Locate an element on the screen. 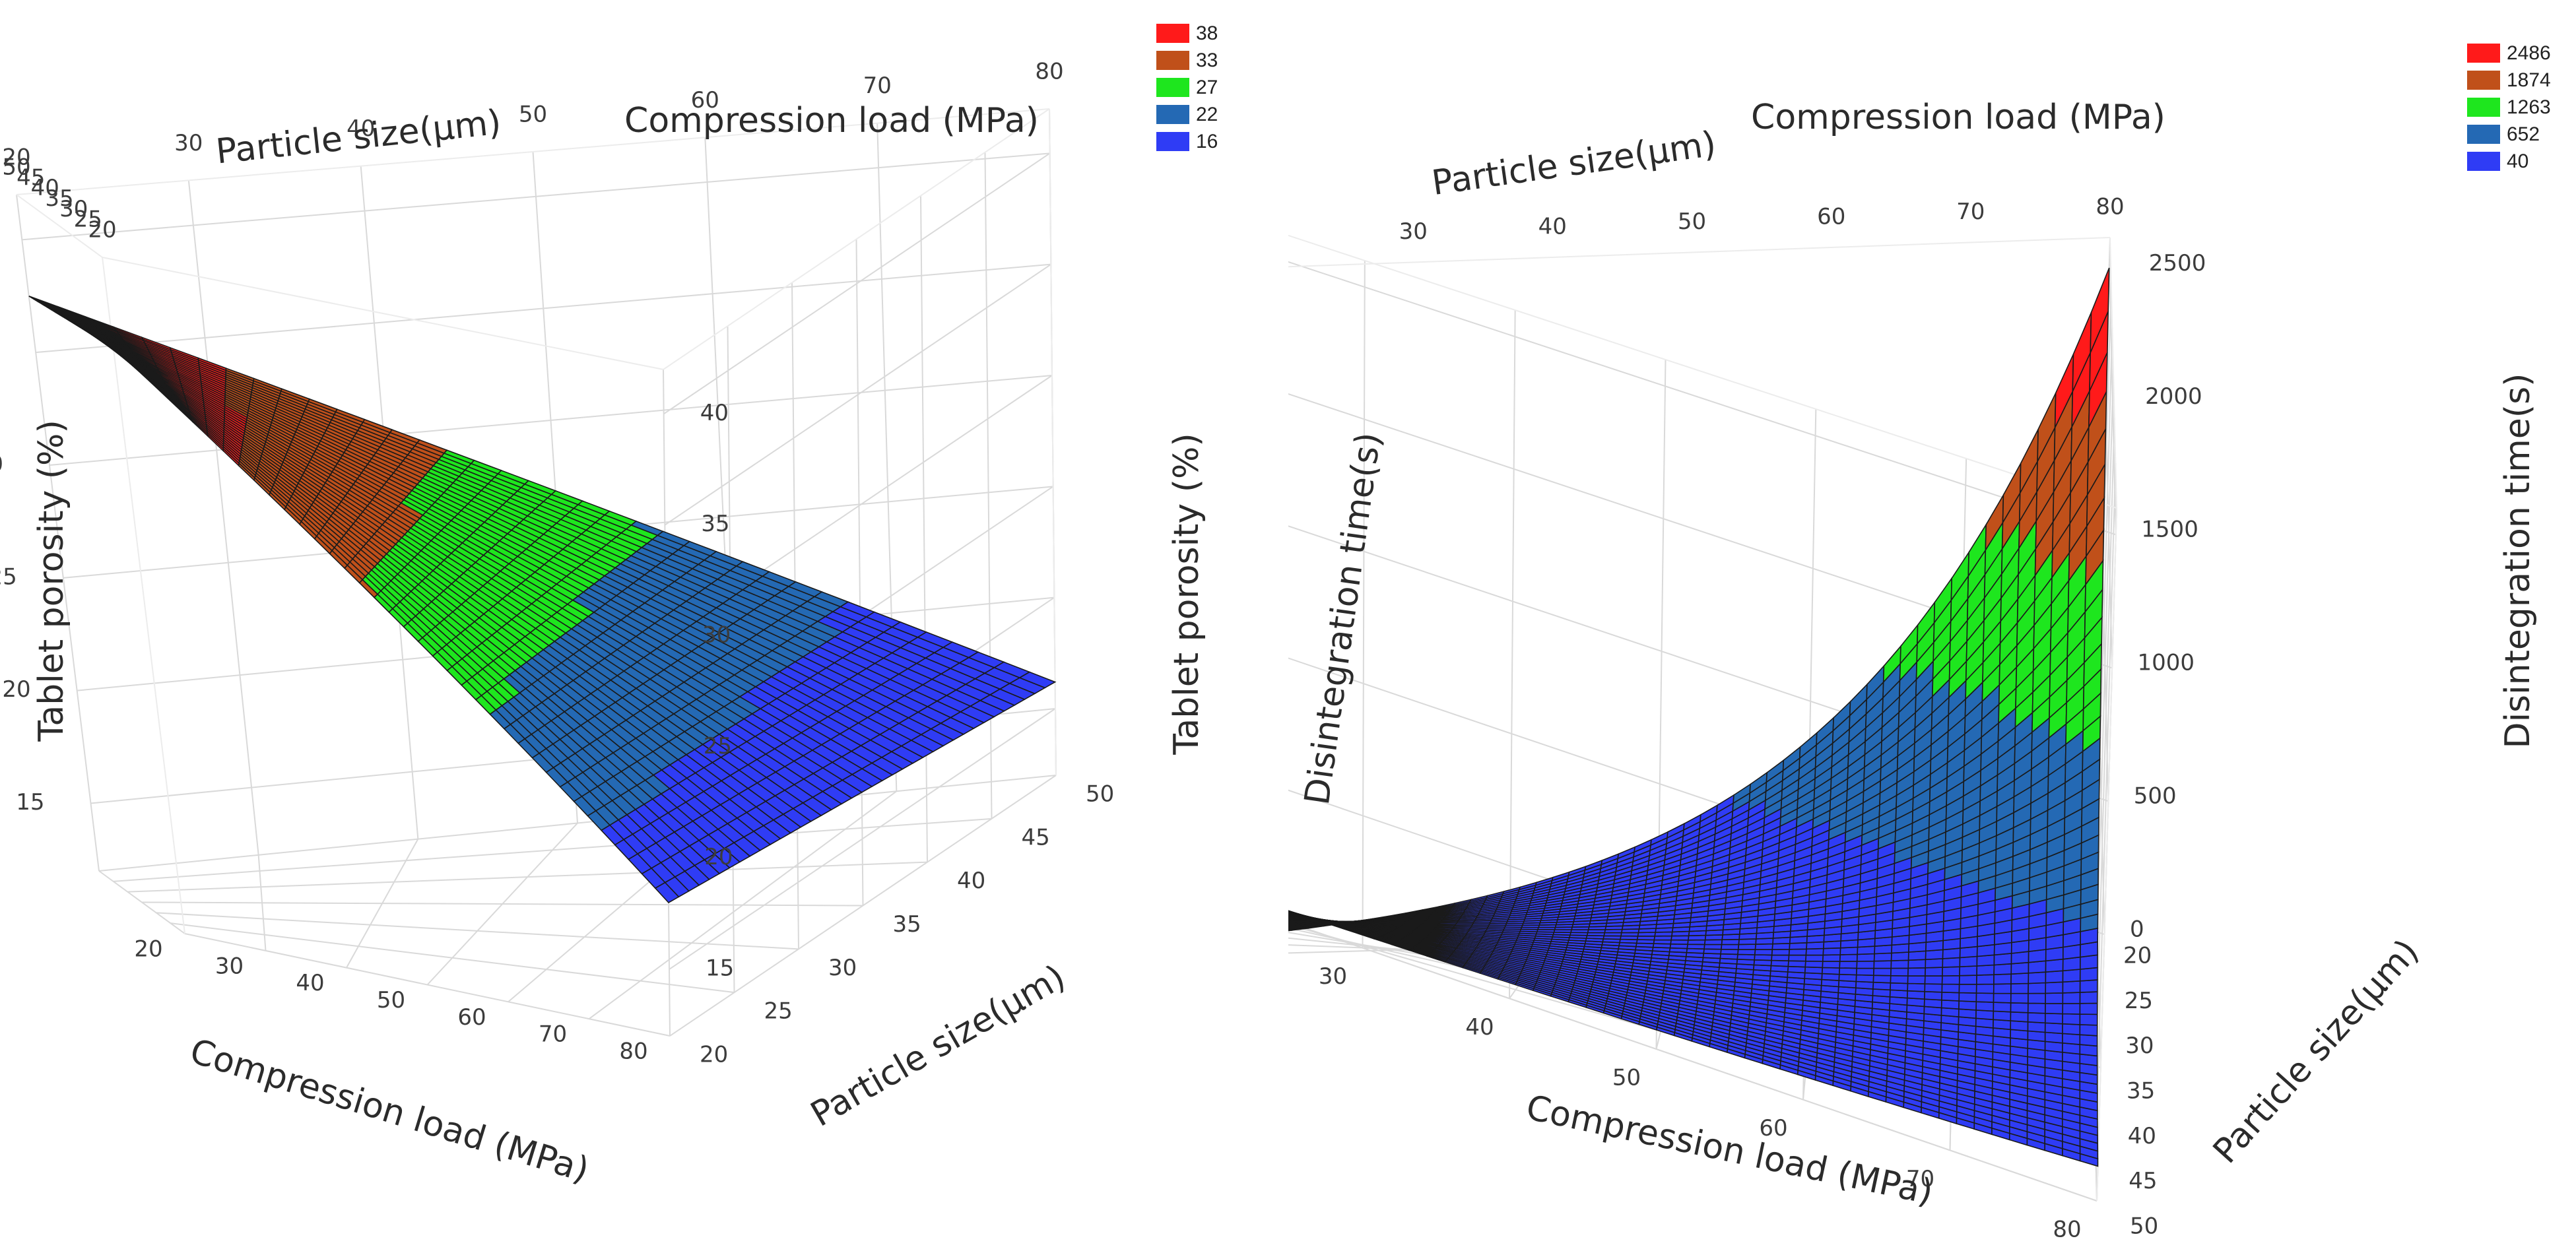 This screenshot has width=2576, height=1251. x-axis-label: Compression load (MPa) is located at coordinates (389, 1110).